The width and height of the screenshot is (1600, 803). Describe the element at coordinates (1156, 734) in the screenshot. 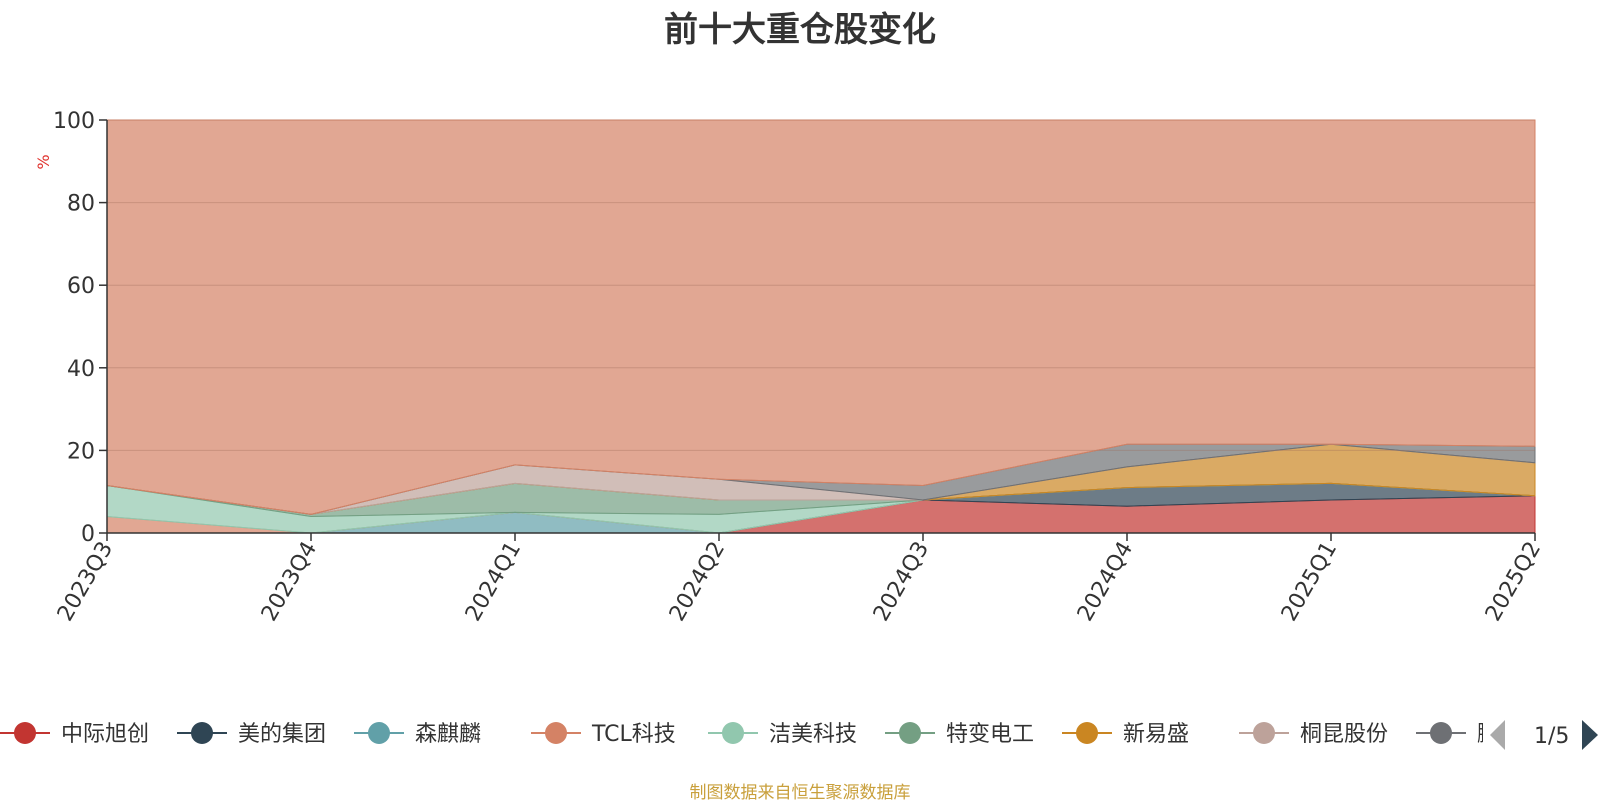

I see `legend-label: 新易盛` at that location.